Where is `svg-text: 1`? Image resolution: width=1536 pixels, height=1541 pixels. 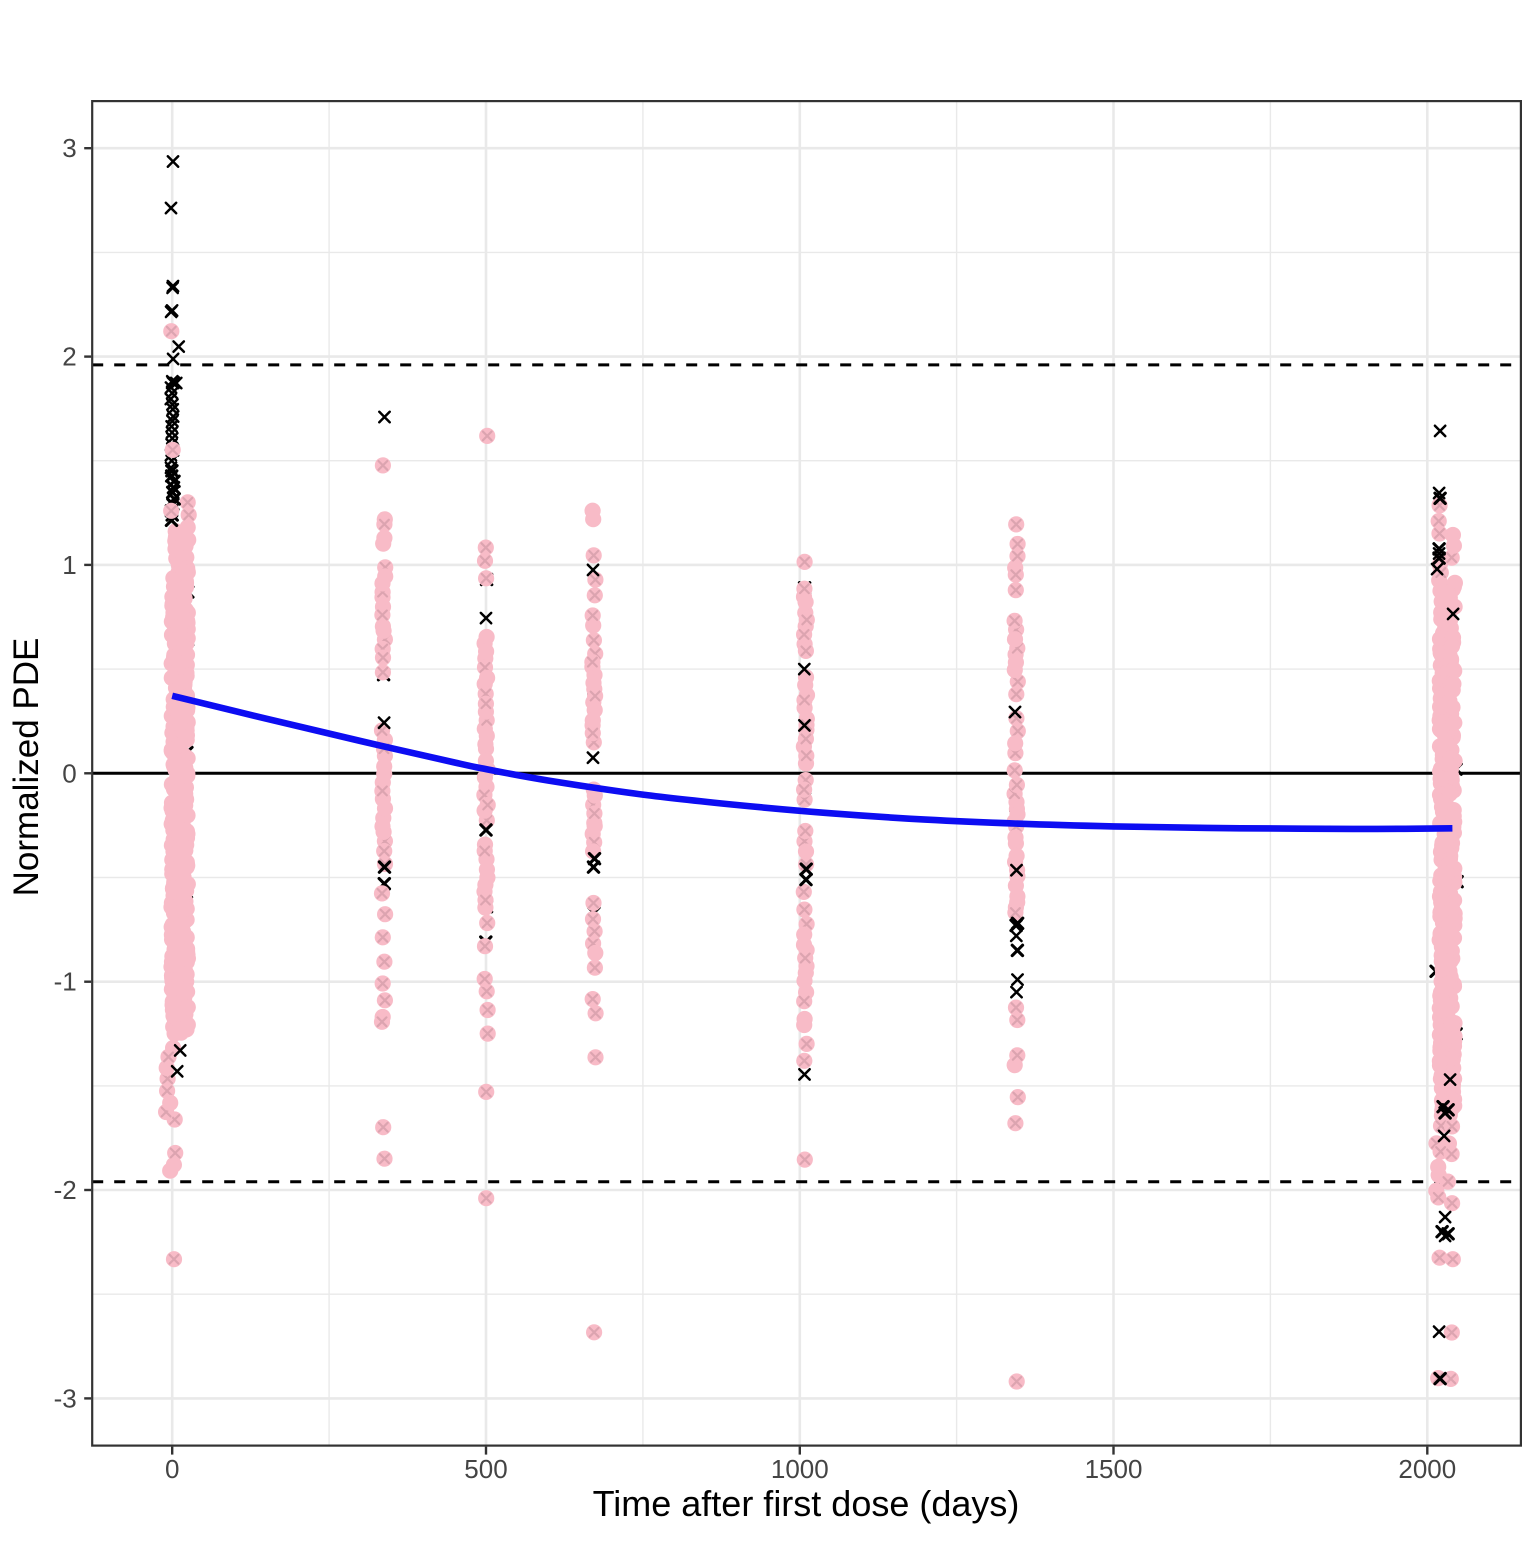
svg-text: 1 is located at coordinates (69, 565).